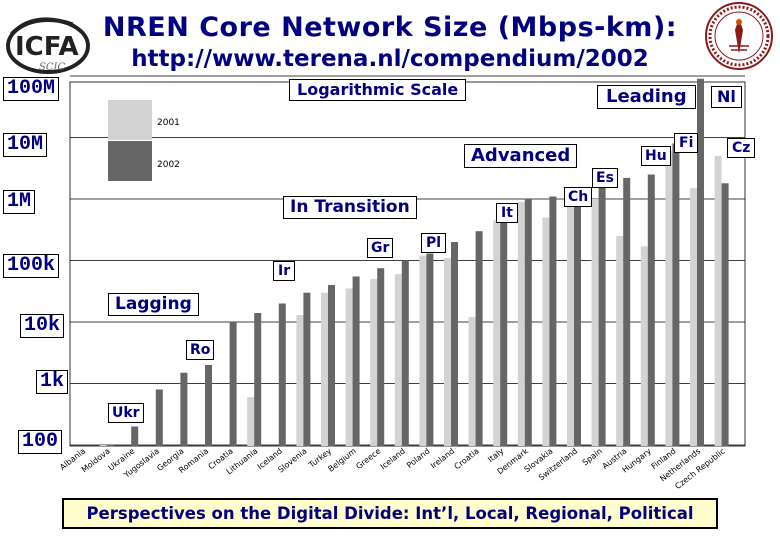 Image resolution: width=780 pixels, height=540 pixels. I want to click on annotation-advanced: Advanced, so click(521, 156).